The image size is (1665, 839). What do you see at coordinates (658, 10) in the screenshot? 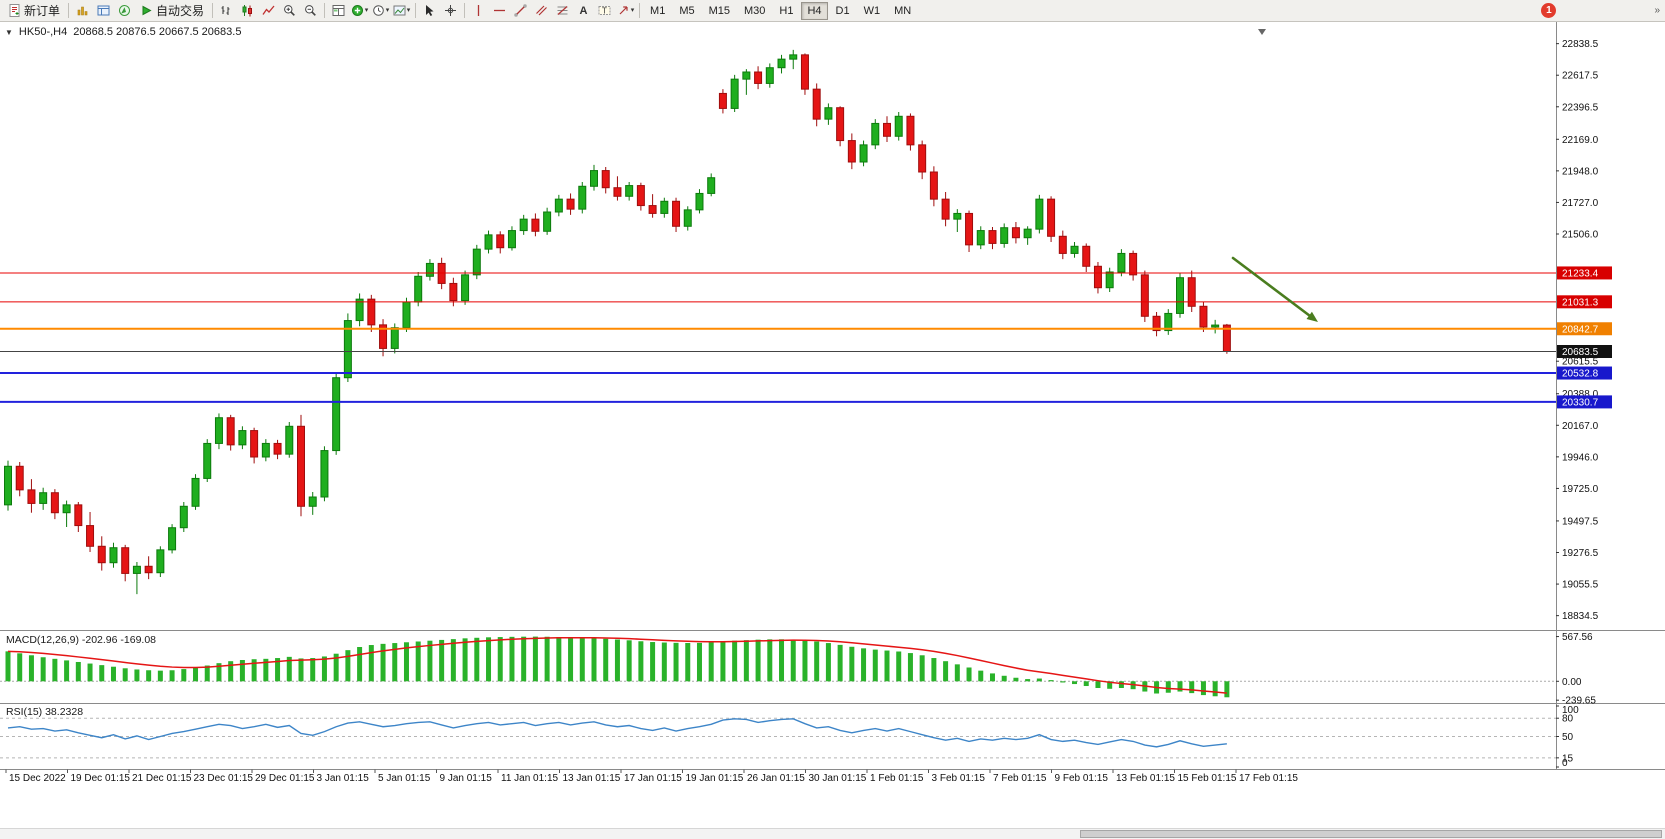
I see `timeframe-button-m1: M1` at bounding box center [658, 10].